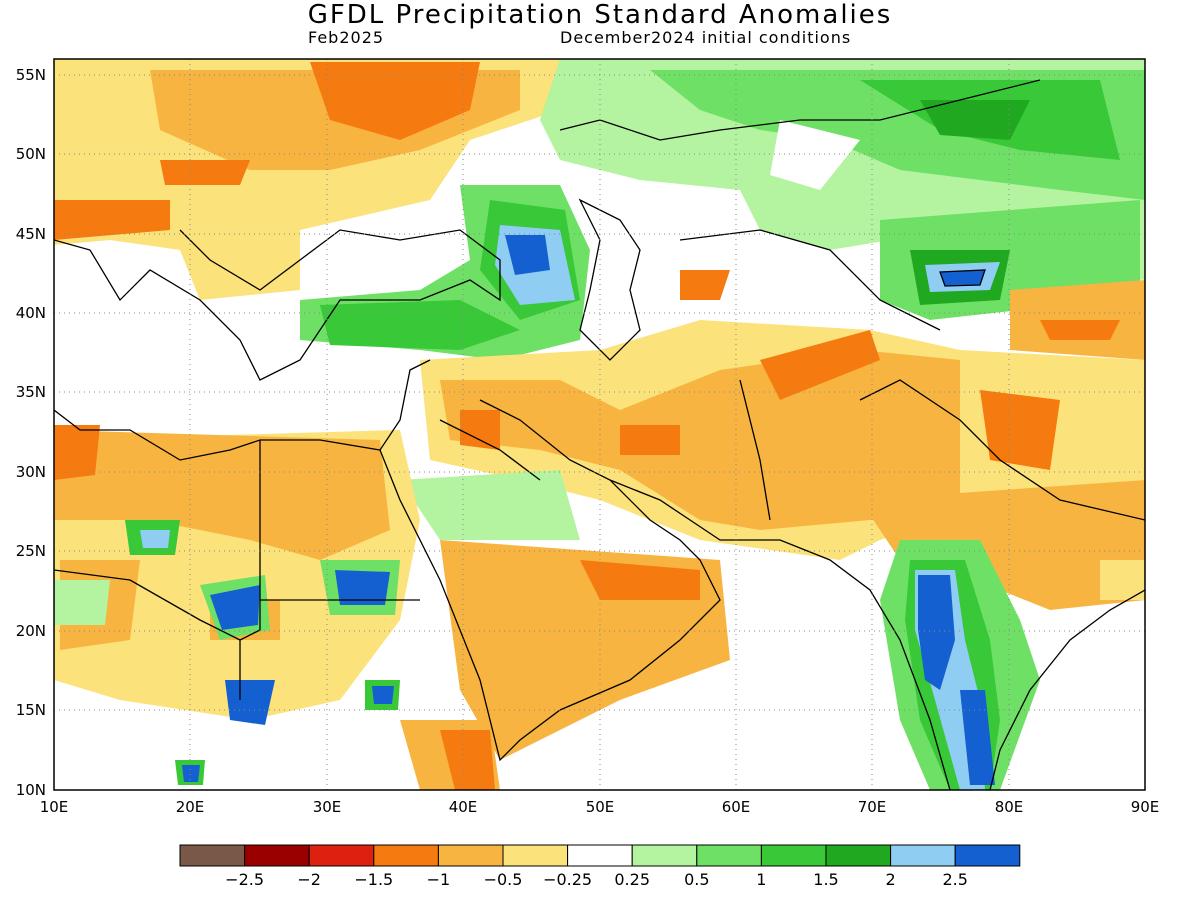 The width and height of the screenshot is (1200, 900). Describe the element at coordinates (31, 313) in the screenshot. I see `lat-tick: 40N` at that location.